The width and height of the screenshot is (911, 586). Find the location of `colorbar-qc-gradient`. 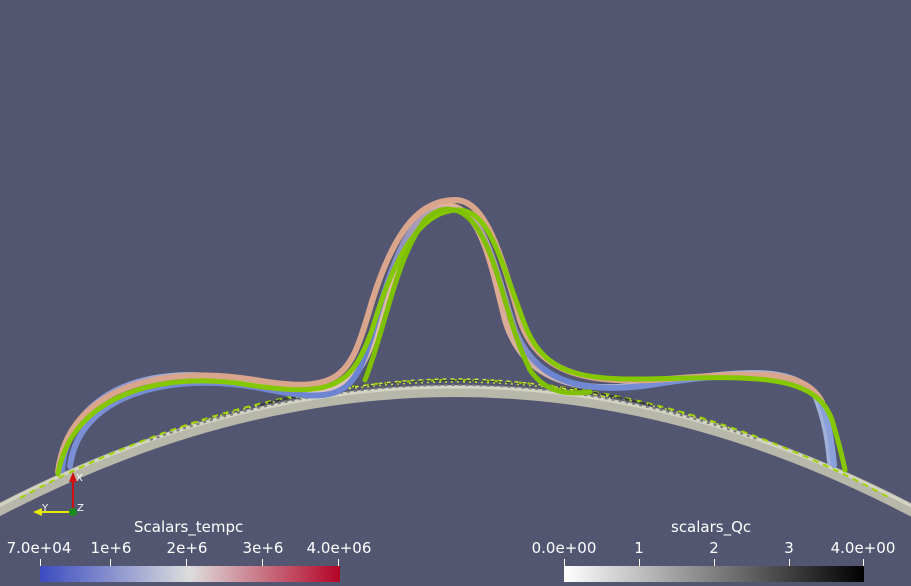

colorbar-qc-gradient is located at coordinates (714, 574).